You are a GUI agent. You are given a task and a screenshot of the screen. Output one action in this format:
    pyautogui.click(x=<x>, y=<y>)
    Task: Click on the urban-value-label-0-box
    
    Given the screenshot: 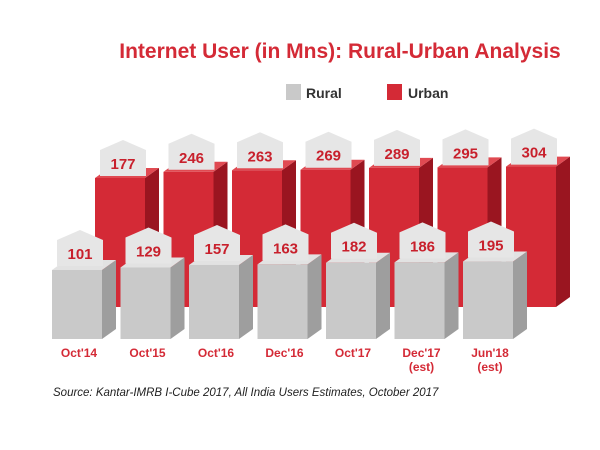 What is the action you would take?
    pyautogui.click(x=123, y=158)
    